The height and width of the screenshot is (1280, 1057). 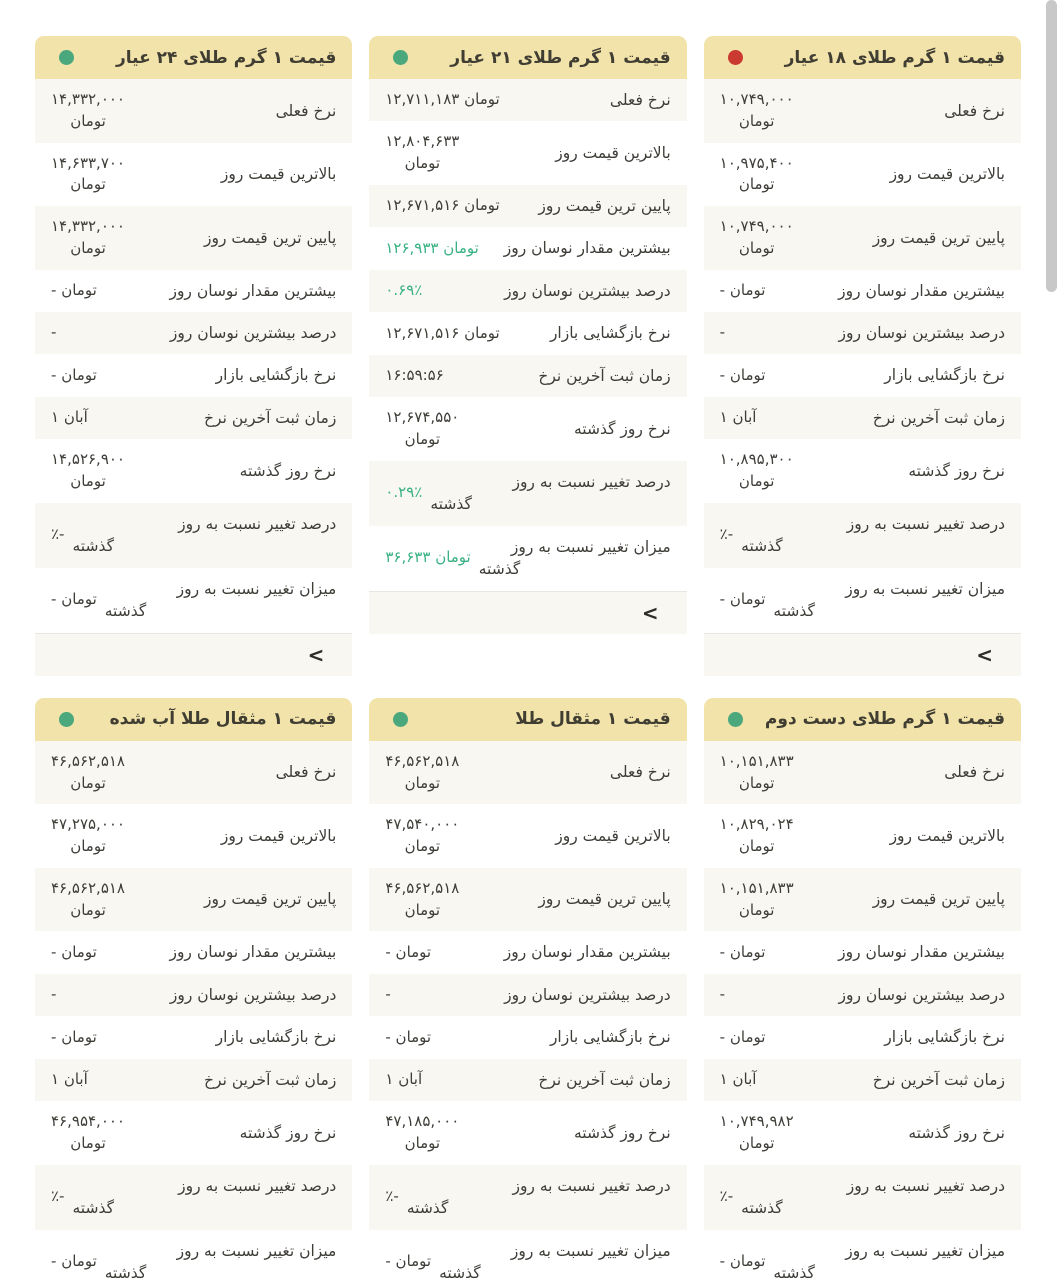 I want to click on scrollbar-thumb, so click(x=1051, y=146).